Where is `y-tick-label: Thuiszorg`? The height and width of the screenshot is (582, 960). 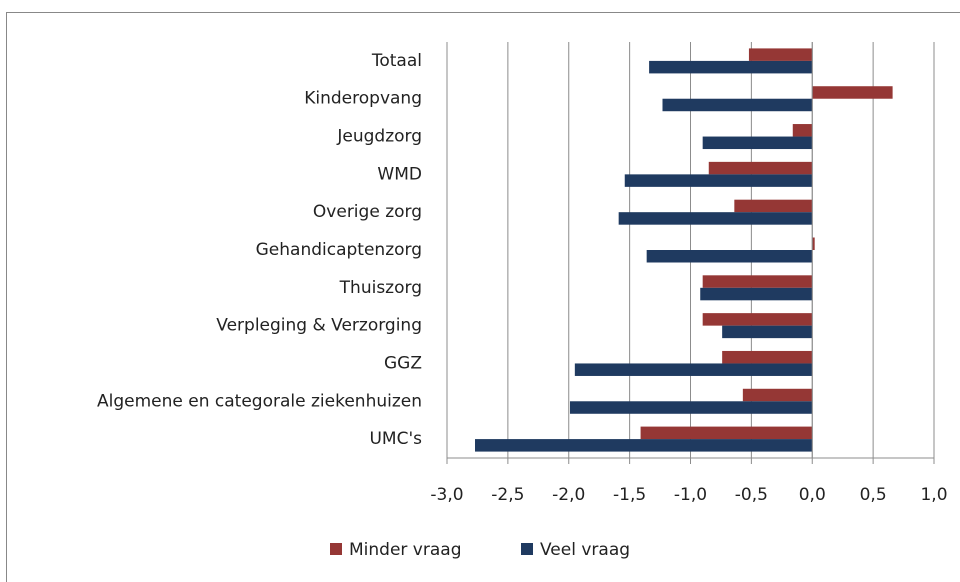 y-tick-label: Thuiszorg is located at coordinates (380, 288).